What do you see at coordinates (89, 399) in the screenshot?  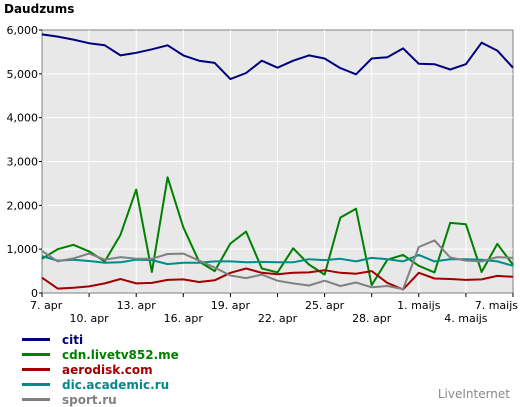 I see `legend-label: sport.ru` at bounding box center [89, 399].